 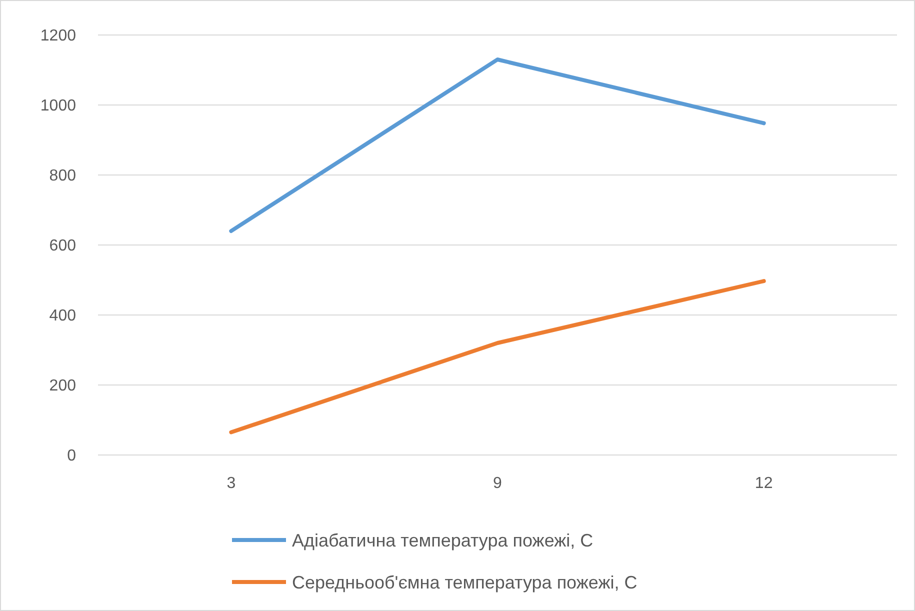 I want to click on y-tick-label: 800, so click(x=62, y=176).